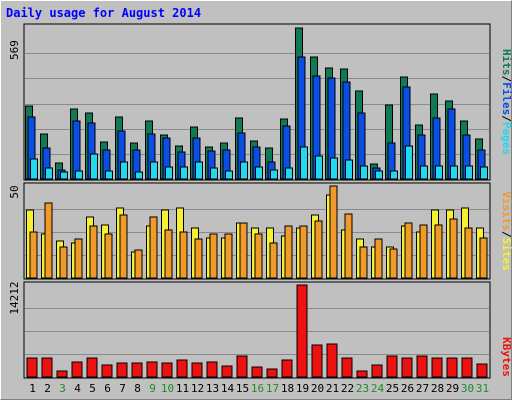 Image resolution: width=512 pixels, height=400 pixels. Describe the element at coordinates (407, 388) in the screenshot. I see `day-label: 26` at that location.